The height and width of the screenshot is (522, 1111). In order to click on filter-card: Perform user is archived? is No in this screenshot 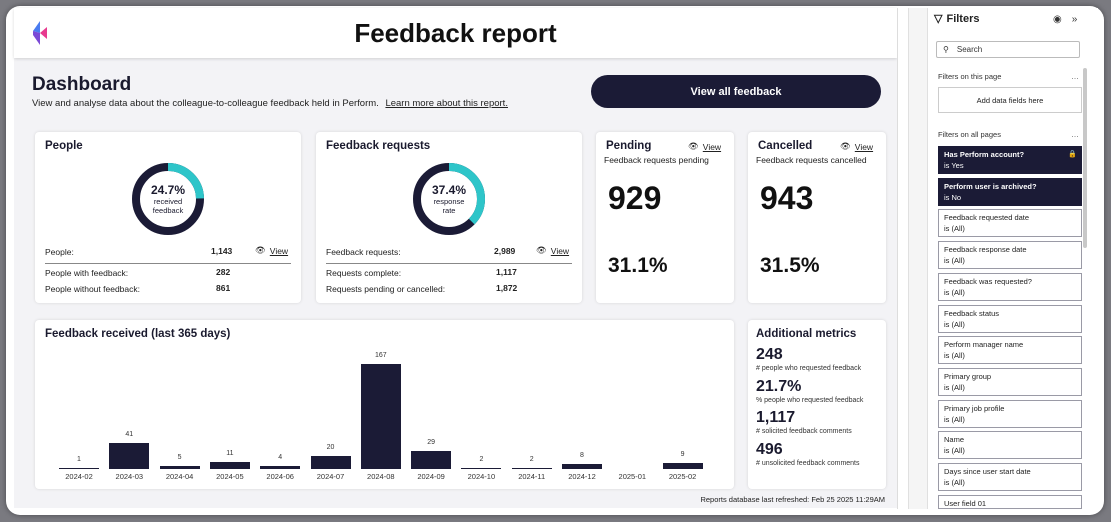, I will do `click(1010, 191)`.